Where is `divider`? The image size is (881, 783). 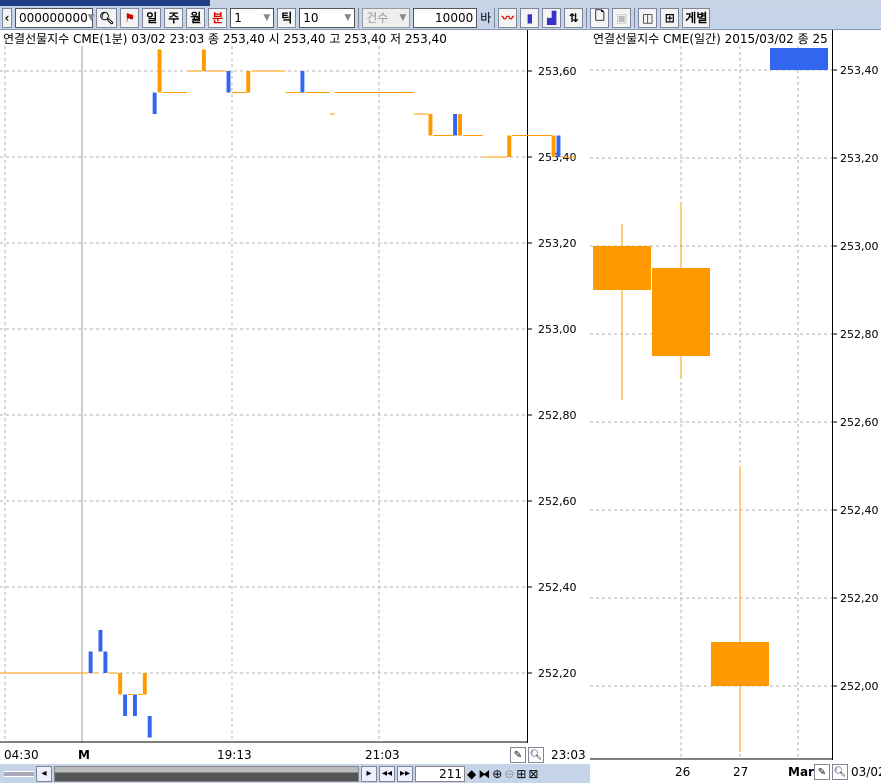
divider is located at coordinates (359, 17).